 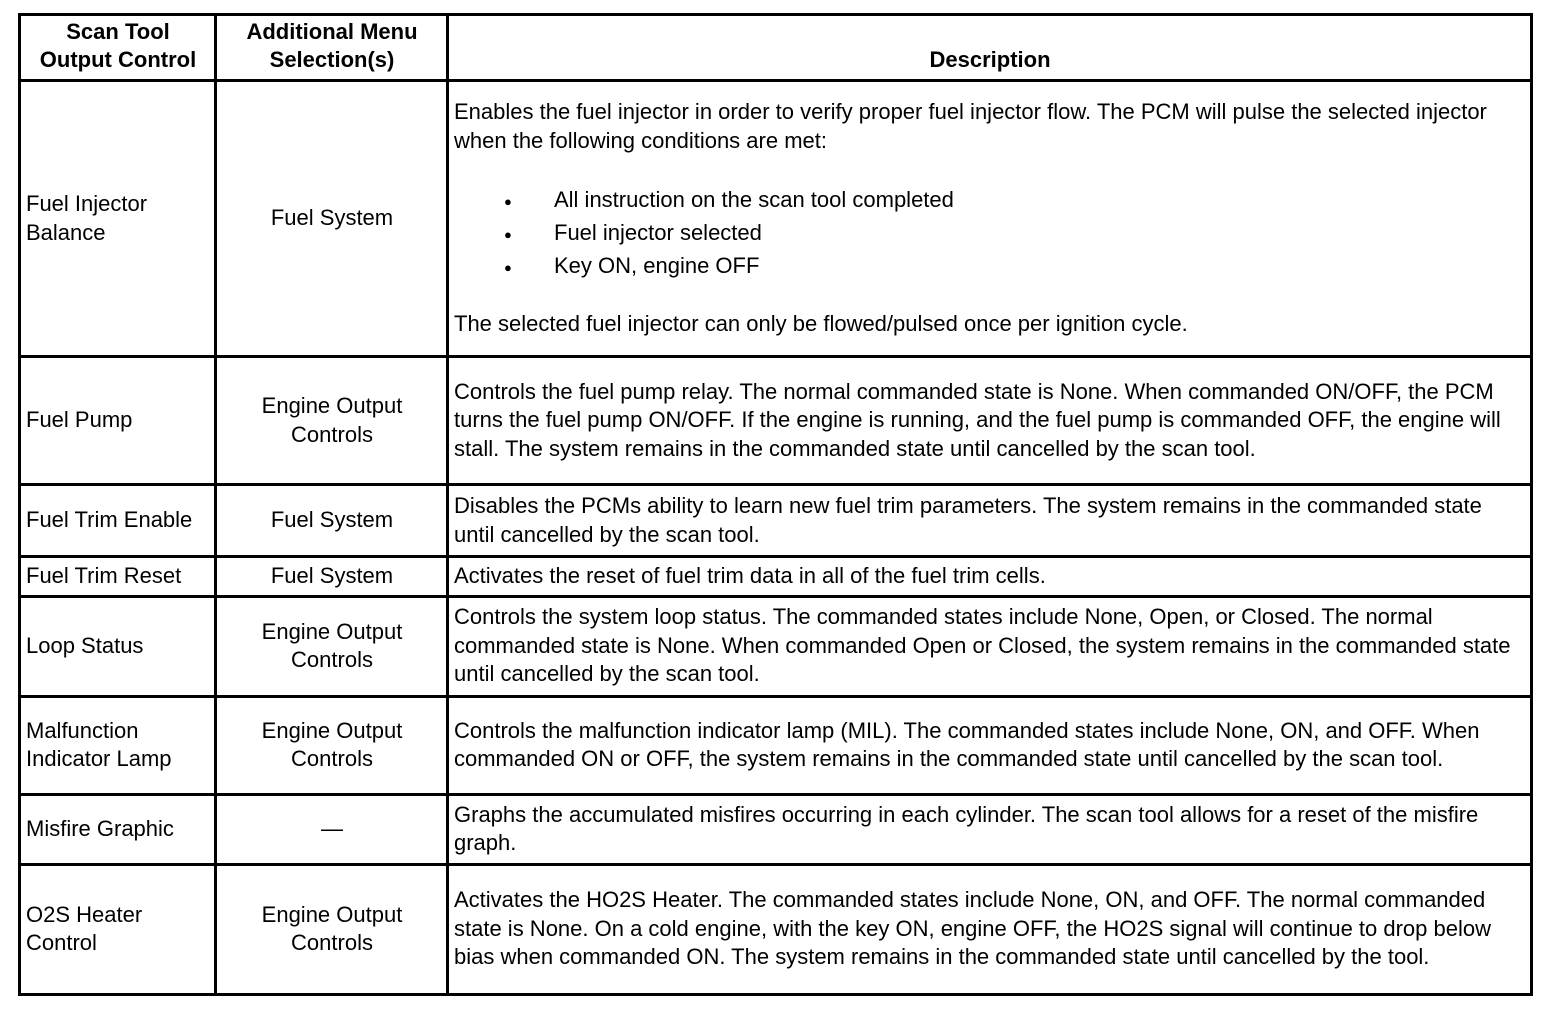 What do you see at coordinates (117, 829) in the screenshot?
I see `control-cell: Misfire Graphic` at bounding box center [117, 829].